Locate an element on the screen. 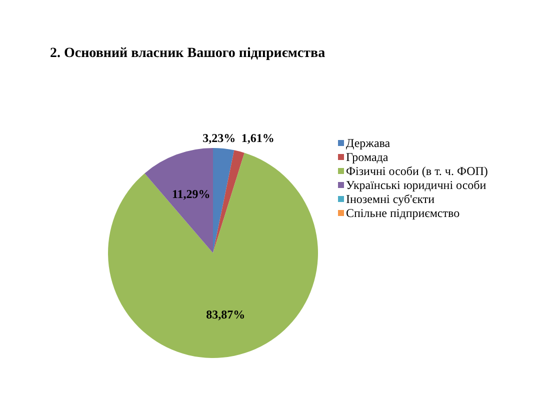 This screenshot has height=420, width=559. legend-label: Спільне підприємство is located at coordinates (403, 213).